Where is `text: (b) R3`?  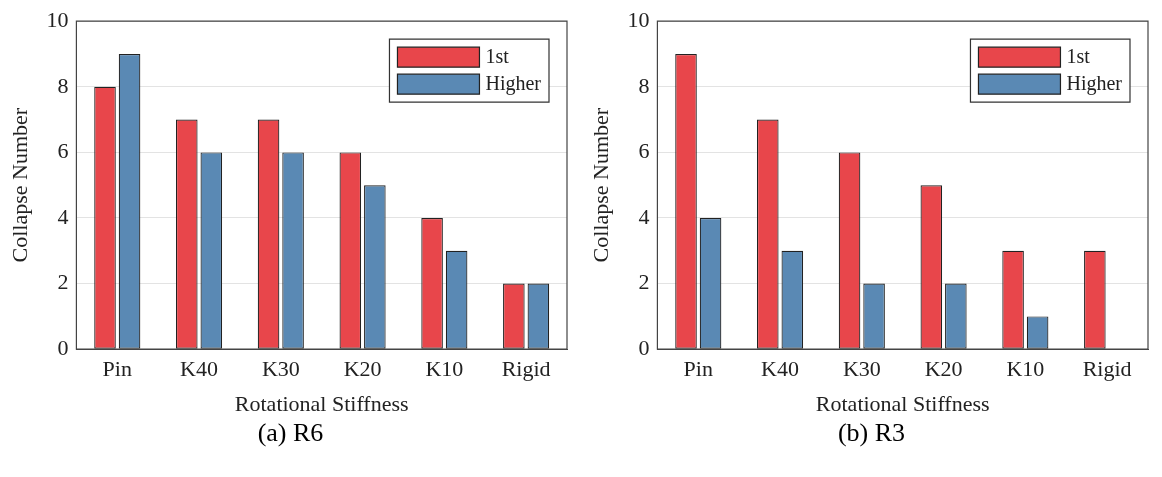 text: (b) R3 is located at coordinates (871, 433).